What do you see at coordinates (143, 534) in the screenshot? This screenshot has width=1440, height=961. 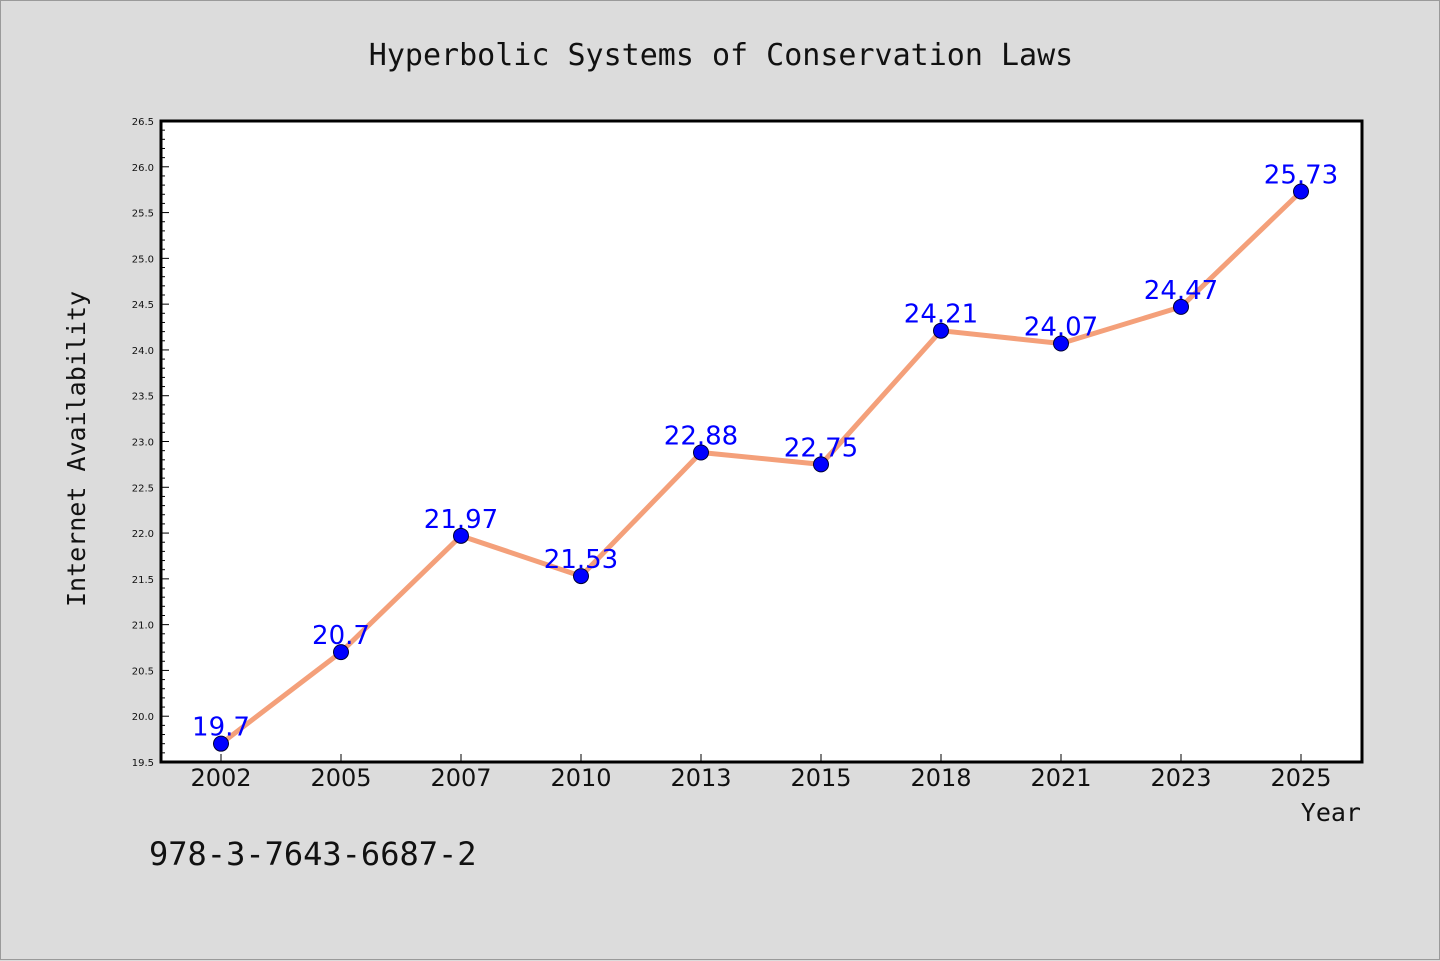 I see `y-tick-label: 22.0` at bounding box center [143, 534].